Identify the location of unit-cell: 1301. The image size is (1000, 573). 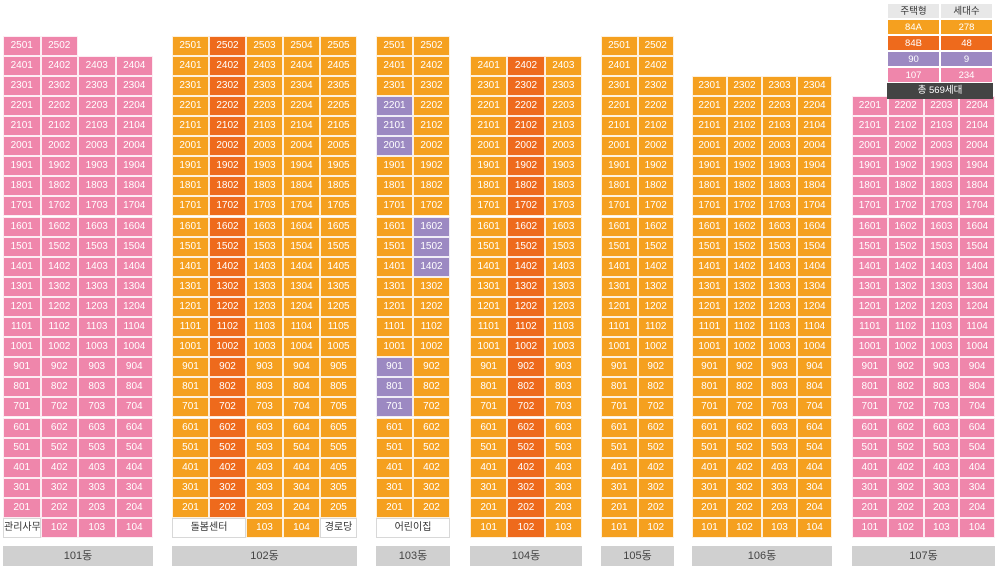
(709, 286).